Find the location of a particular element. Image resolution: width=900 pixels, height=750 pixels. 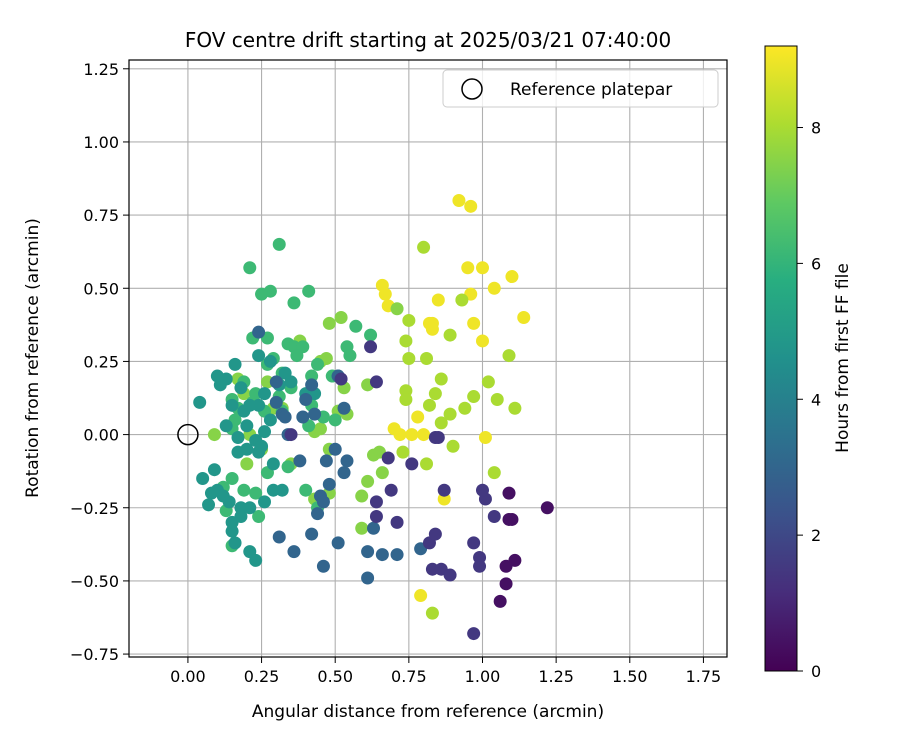

legend-box is located at coordinates (580, 88).